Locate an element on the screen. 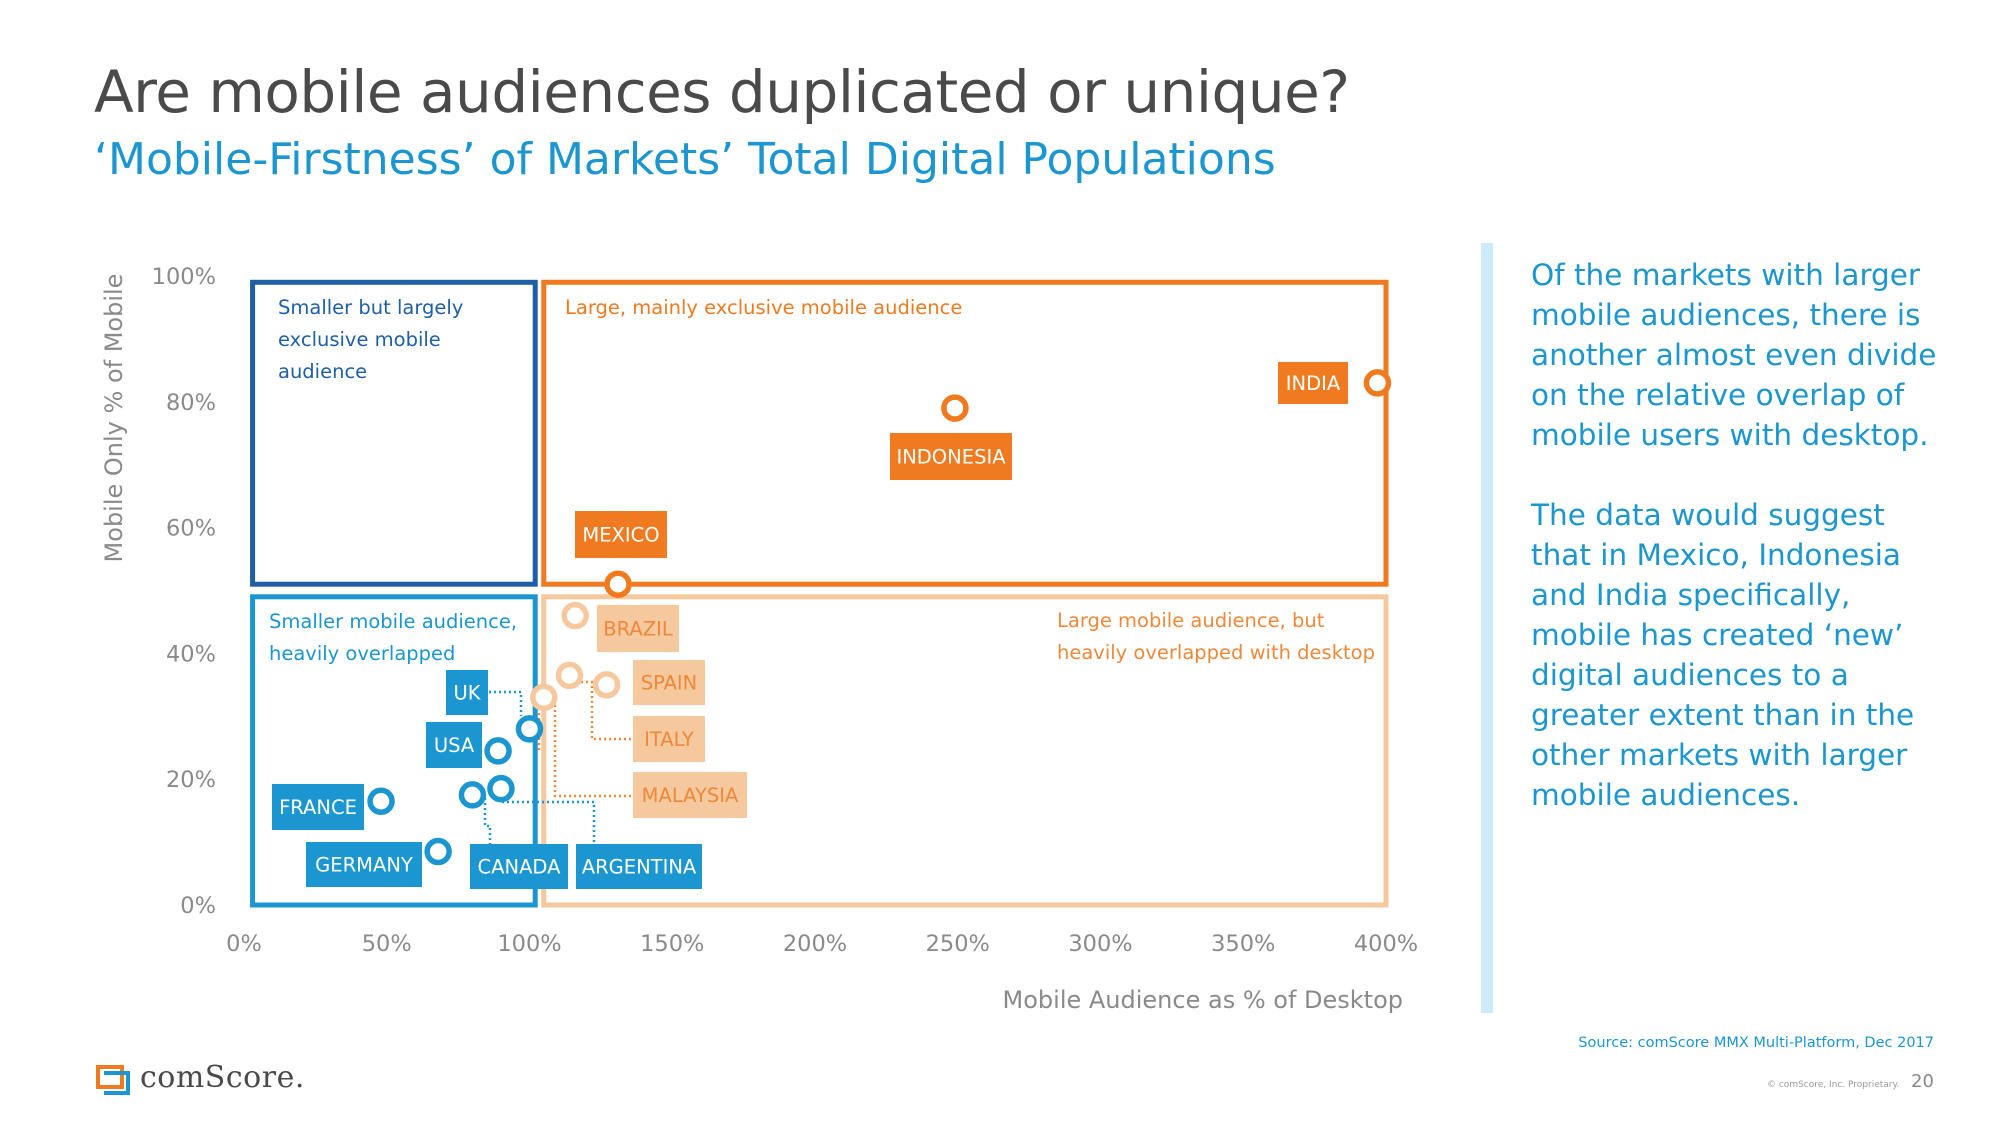 The width and height of the screenshot is (2000, 1125). label-box-spain is located at coordinates (669, 682).